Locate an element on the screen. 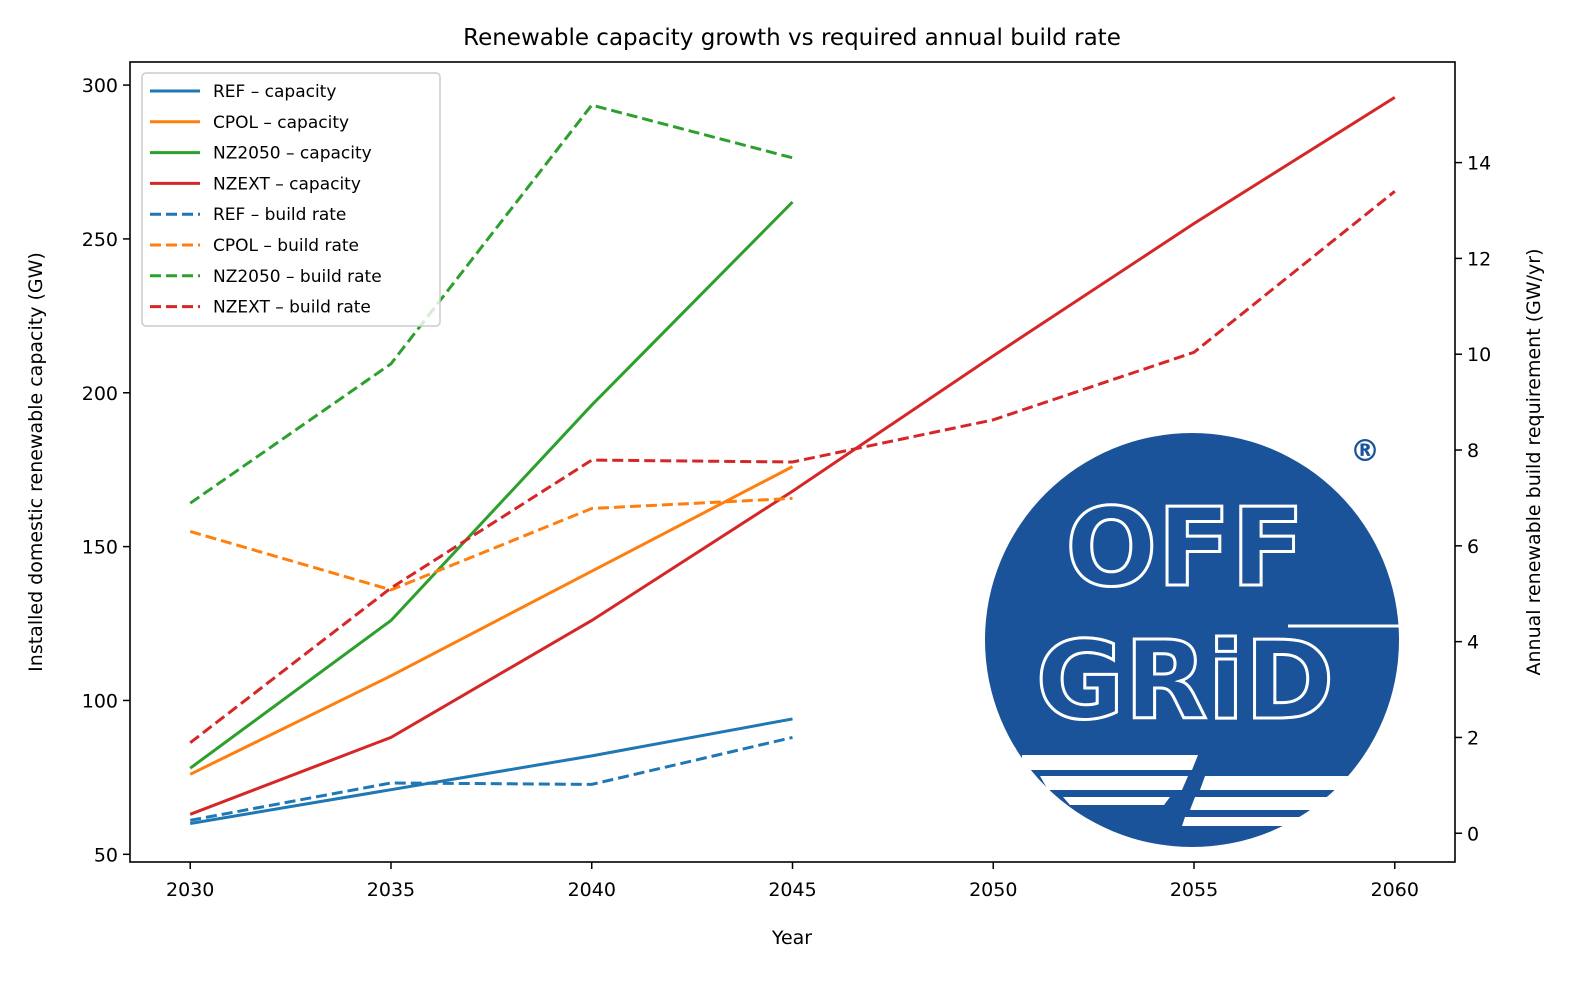 The height and width of the screenshot is (981, 1580). y2-tick-label: 14 is located at coordinates (1479, 164).